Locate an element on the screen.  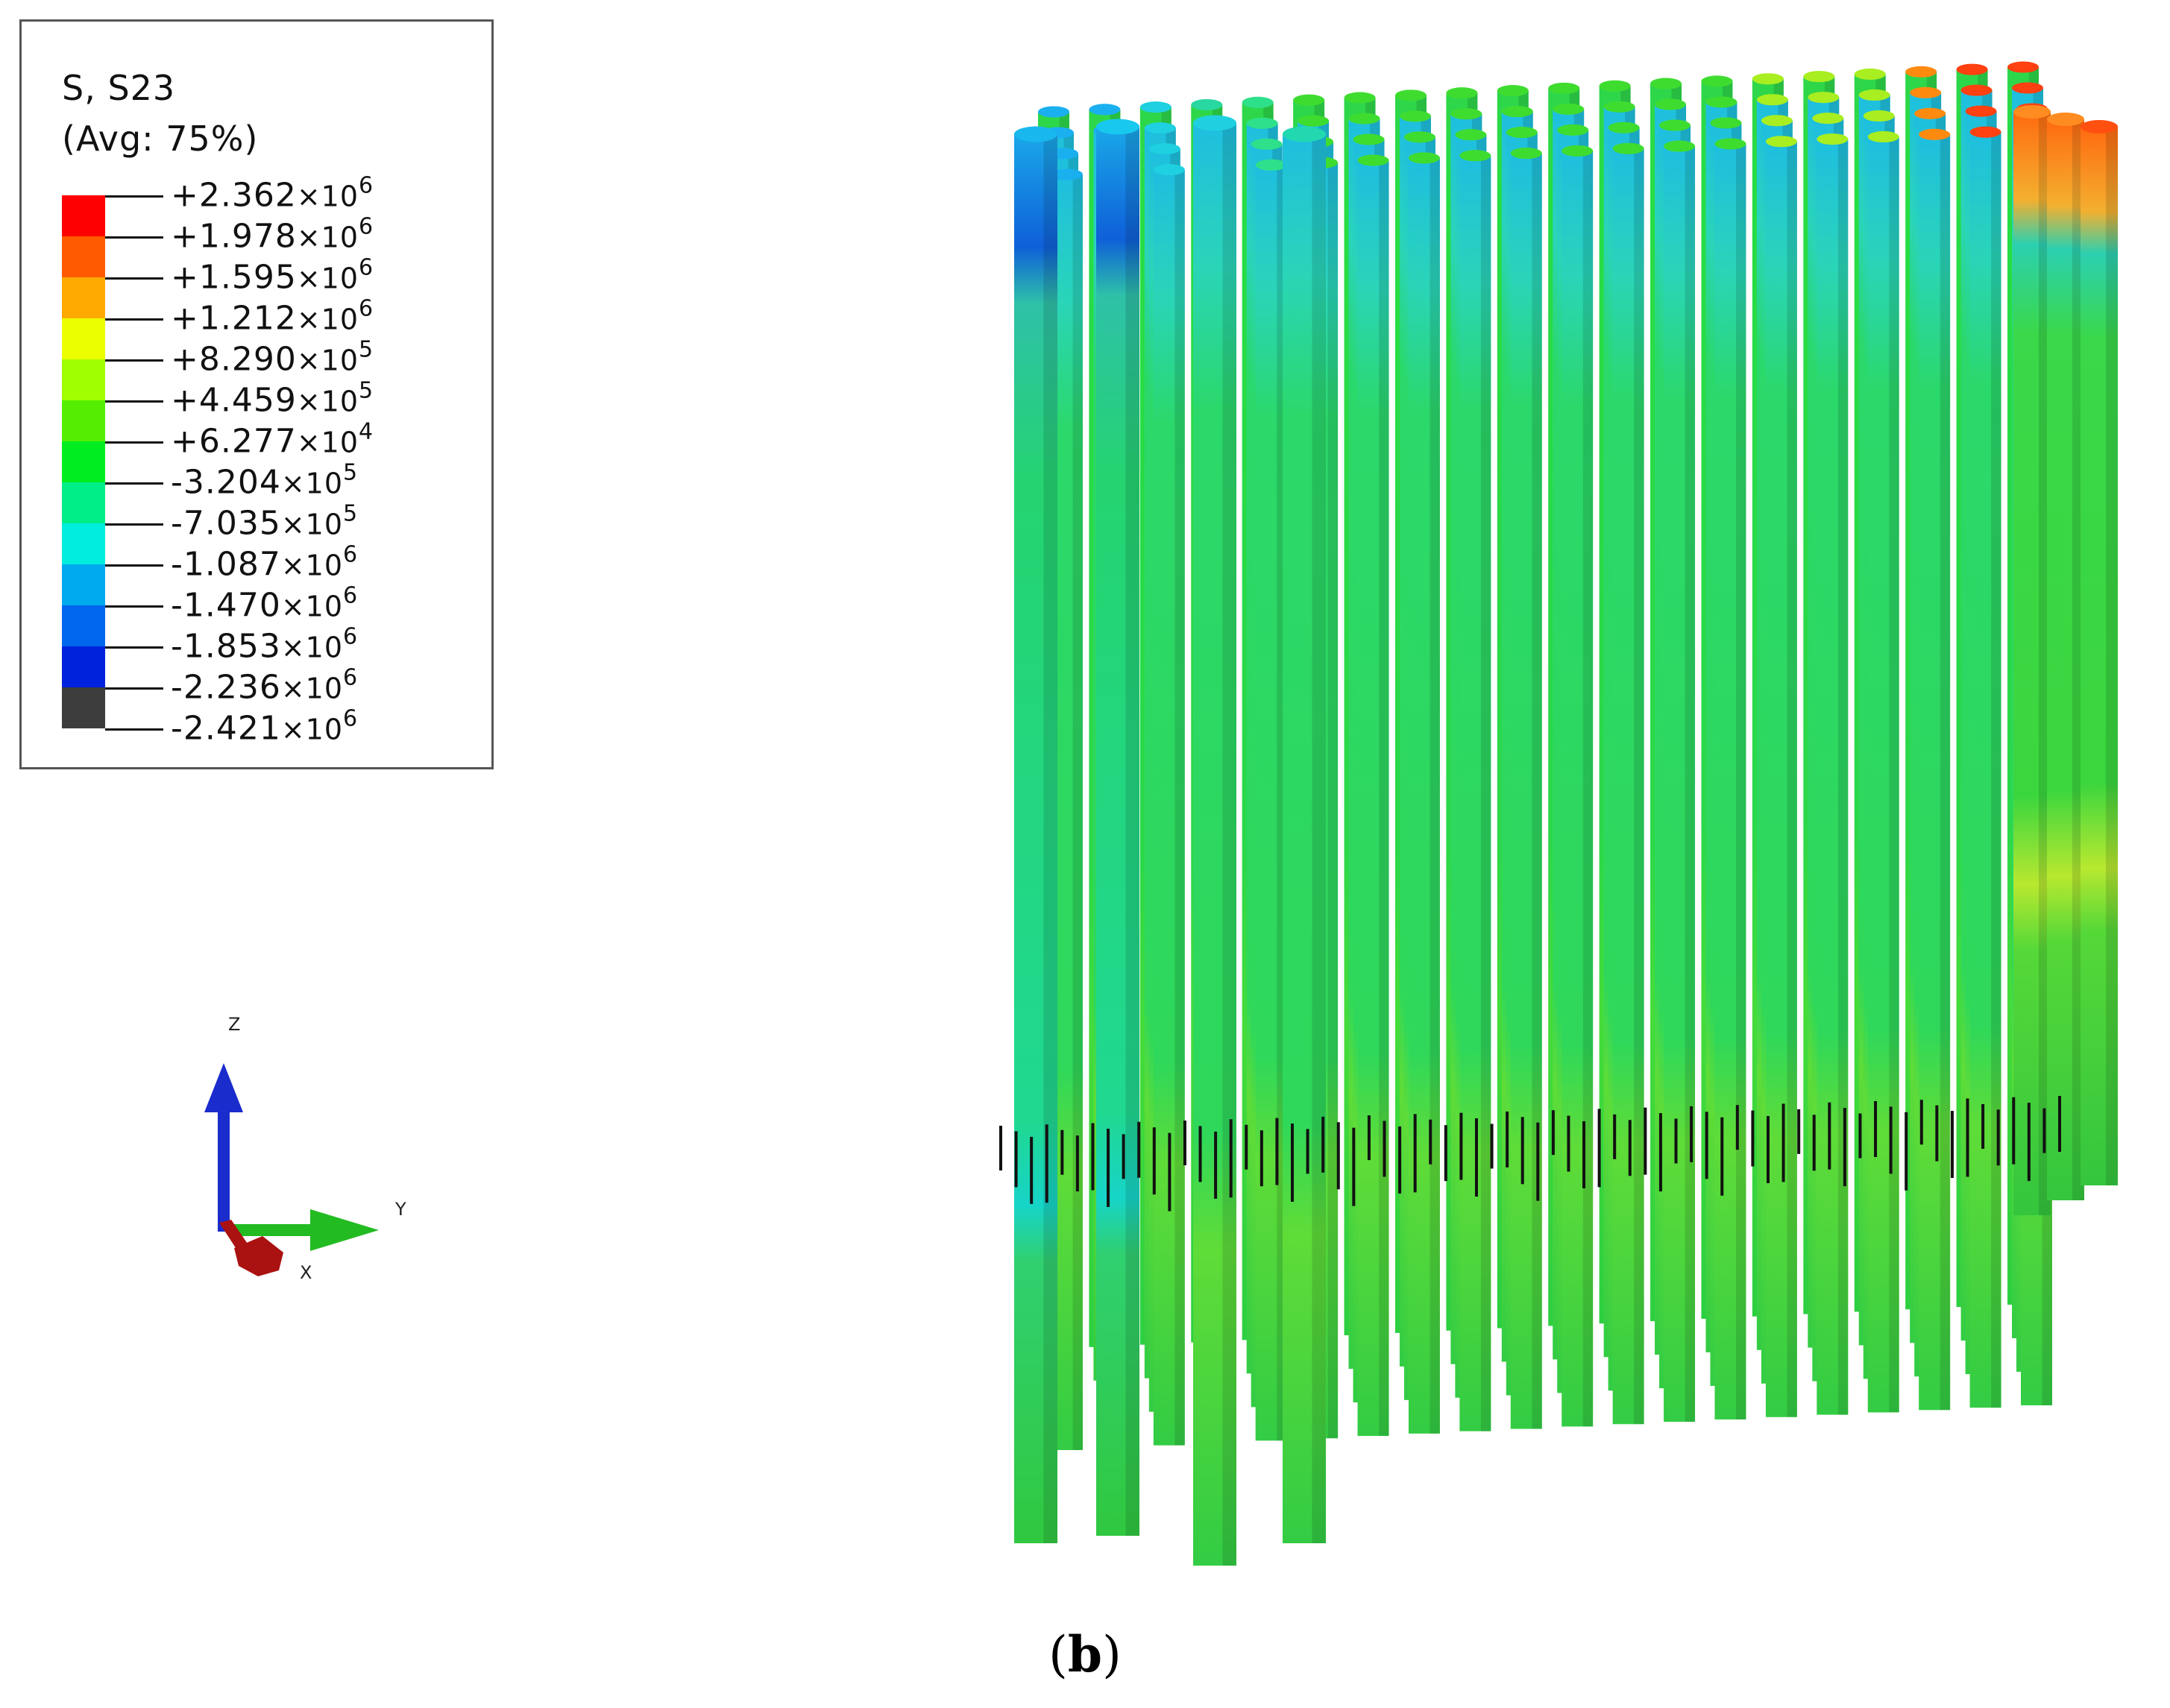
legend-level-label: +1.212×106 is located at coordinates (272, 316).